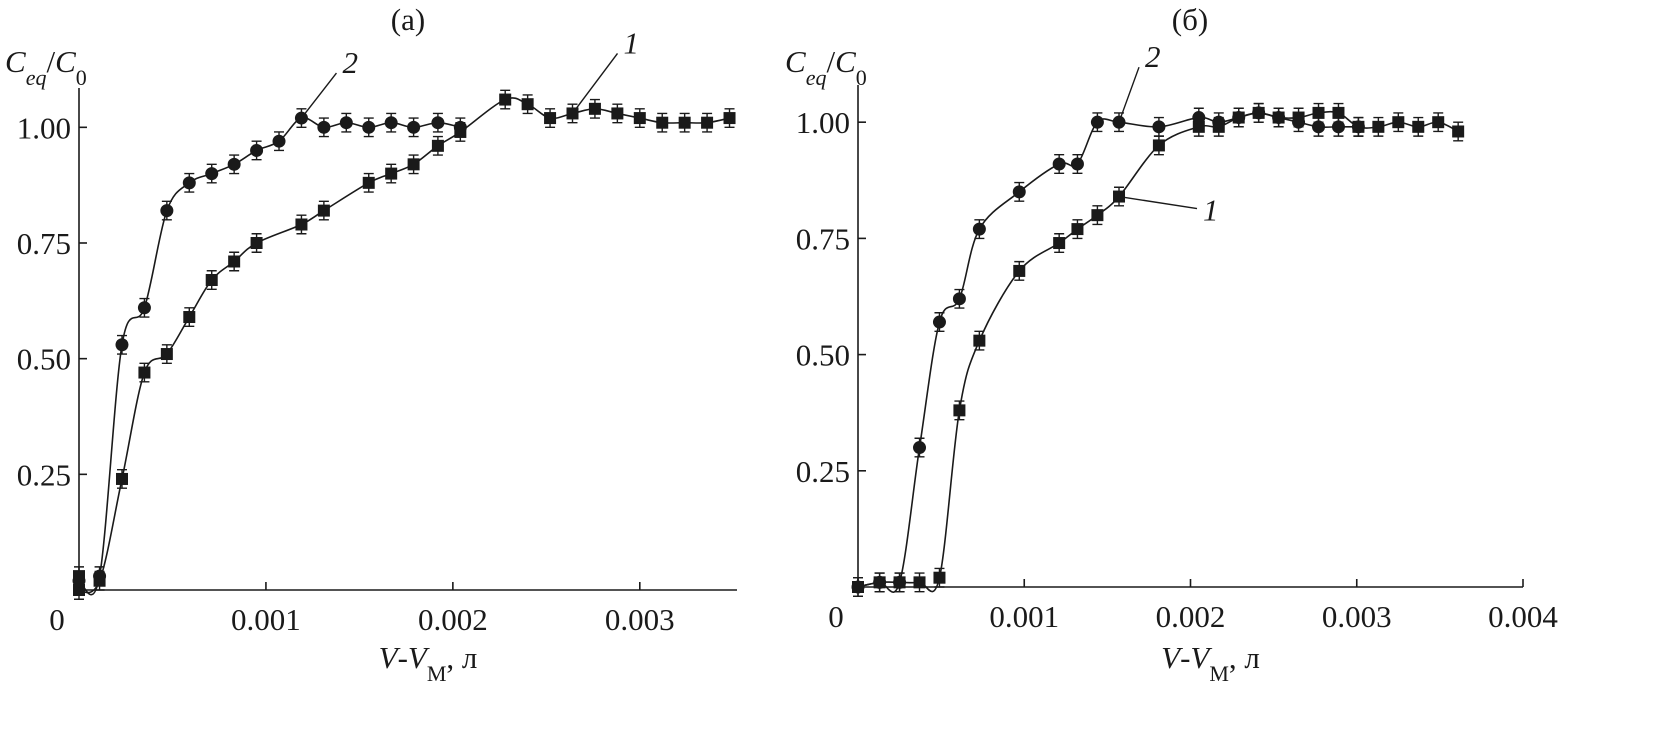 This screenshot has width=1678, height=736. I want to click on y-tick-label: 0.75, so click(823, 238).